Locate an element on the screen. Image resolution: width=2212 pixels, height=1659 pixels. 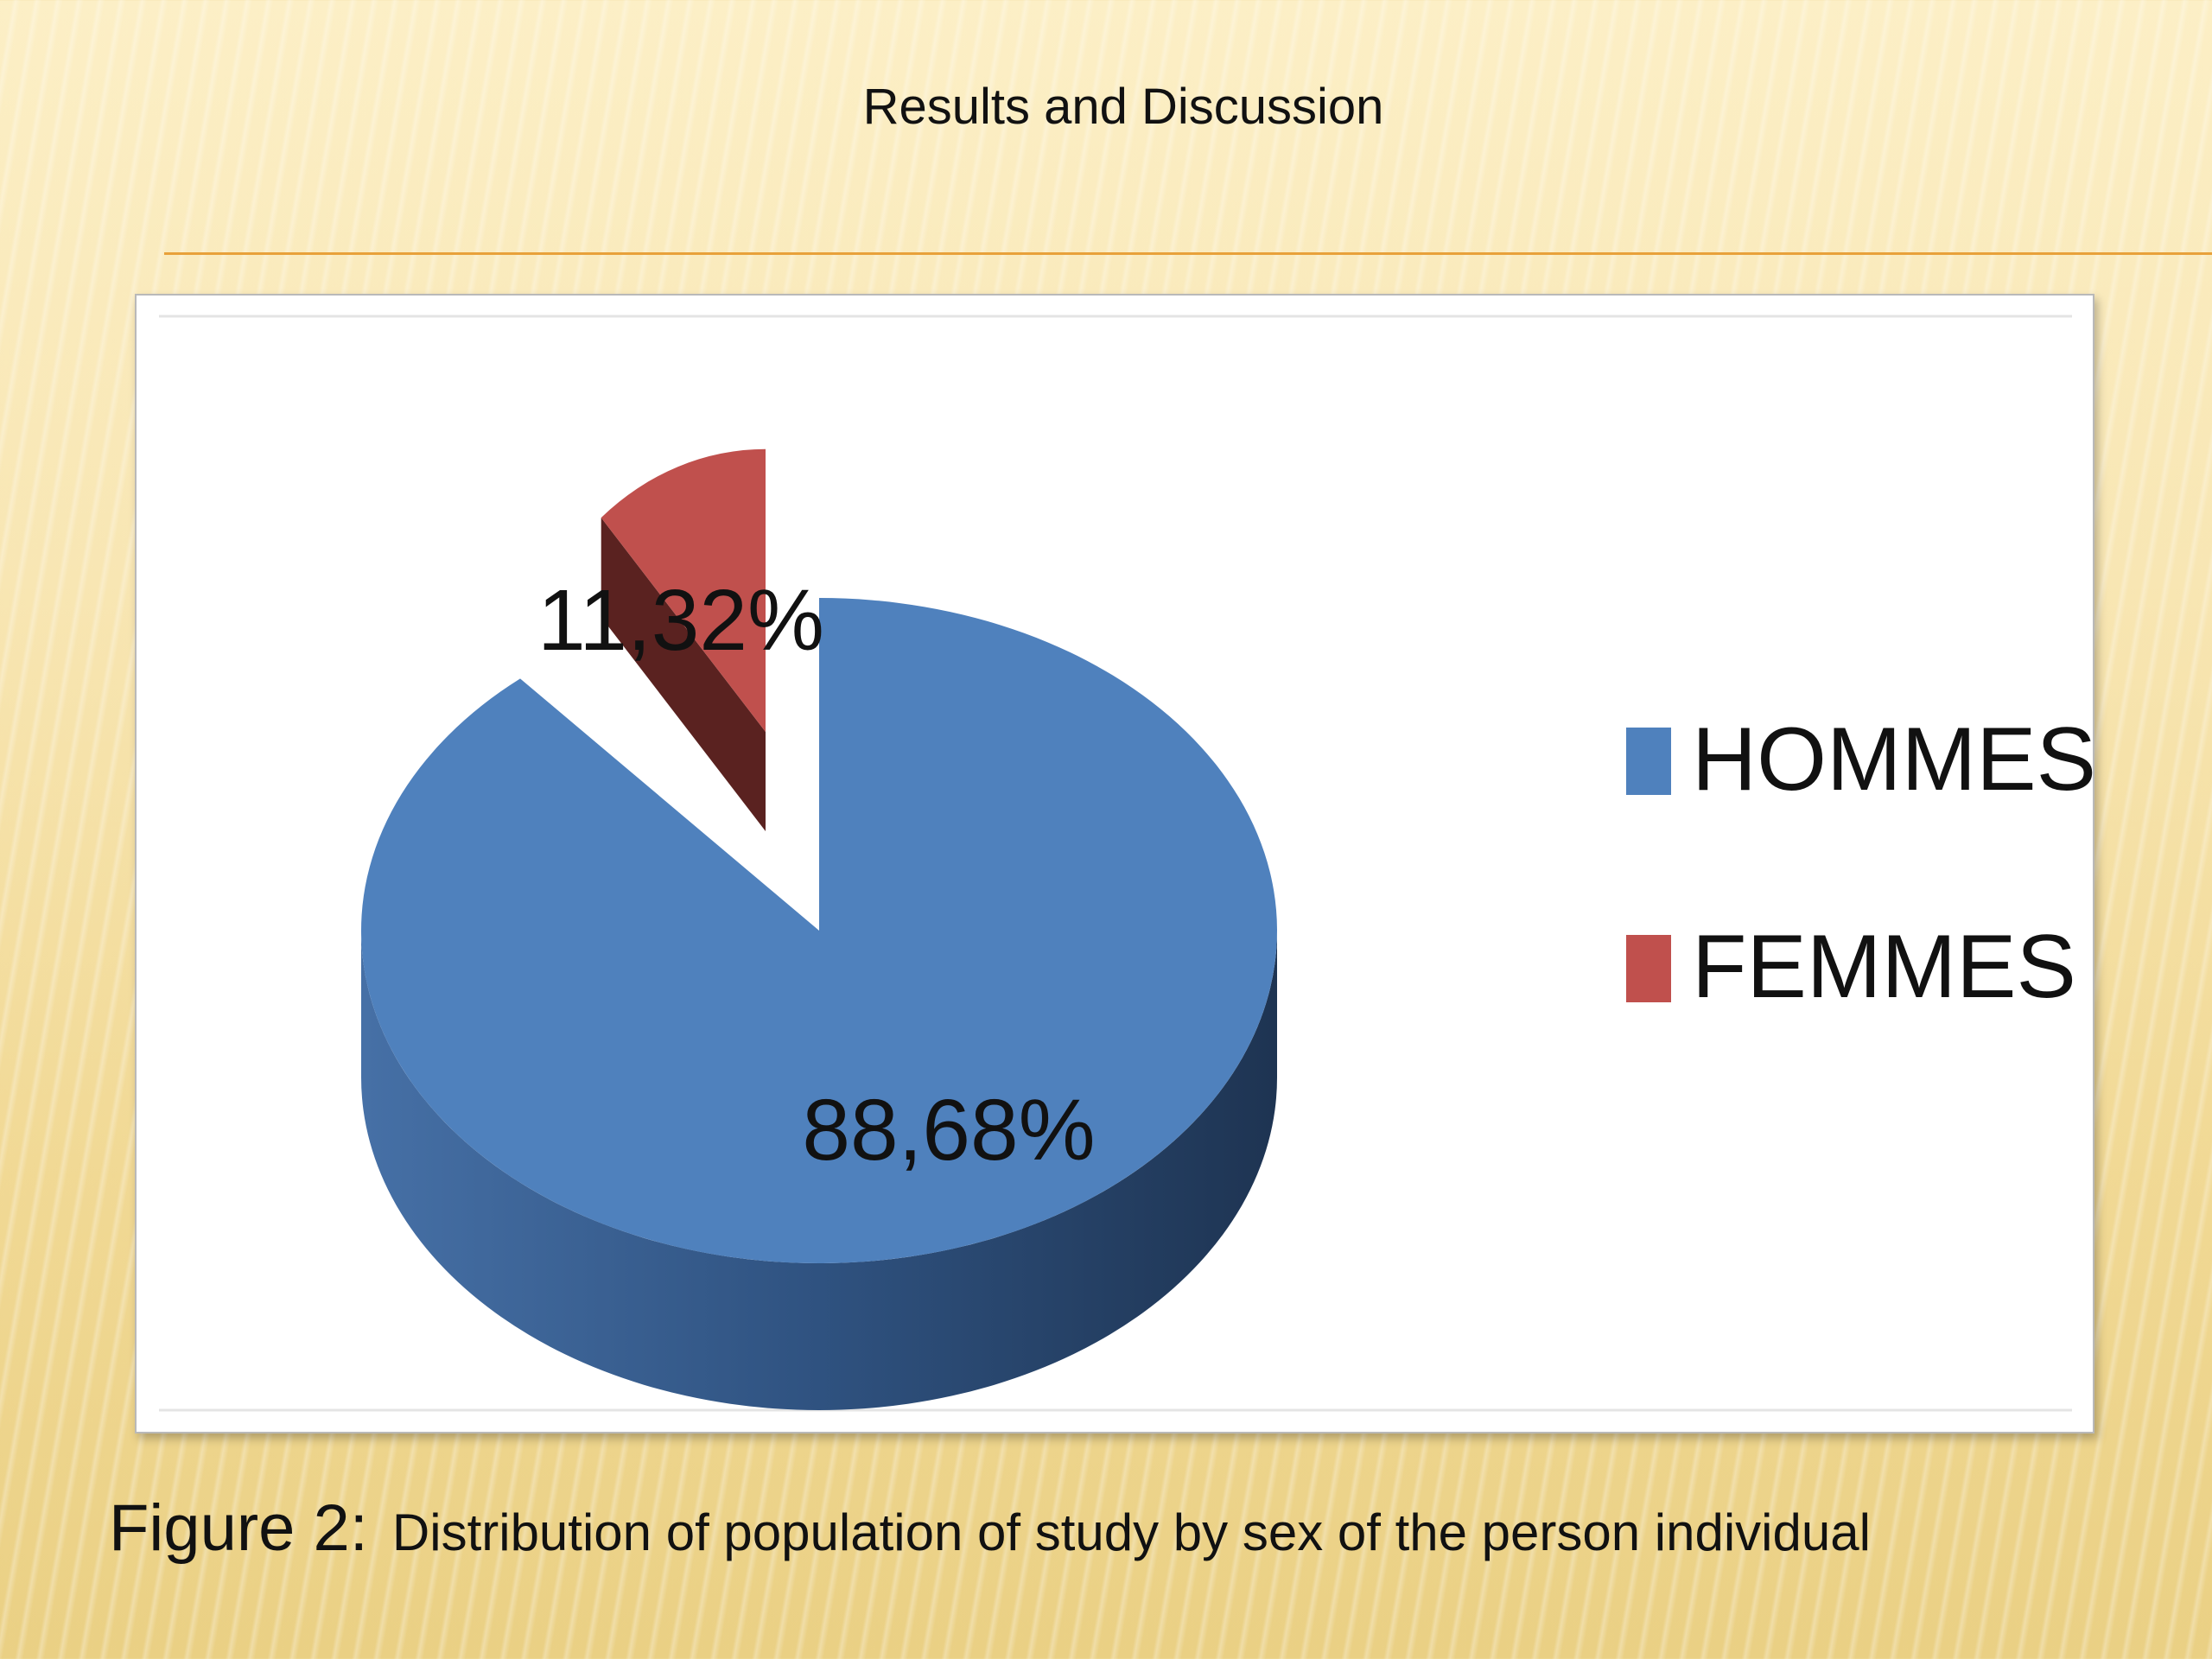
pie-side-hommes is located at coordinates (819, 1170).